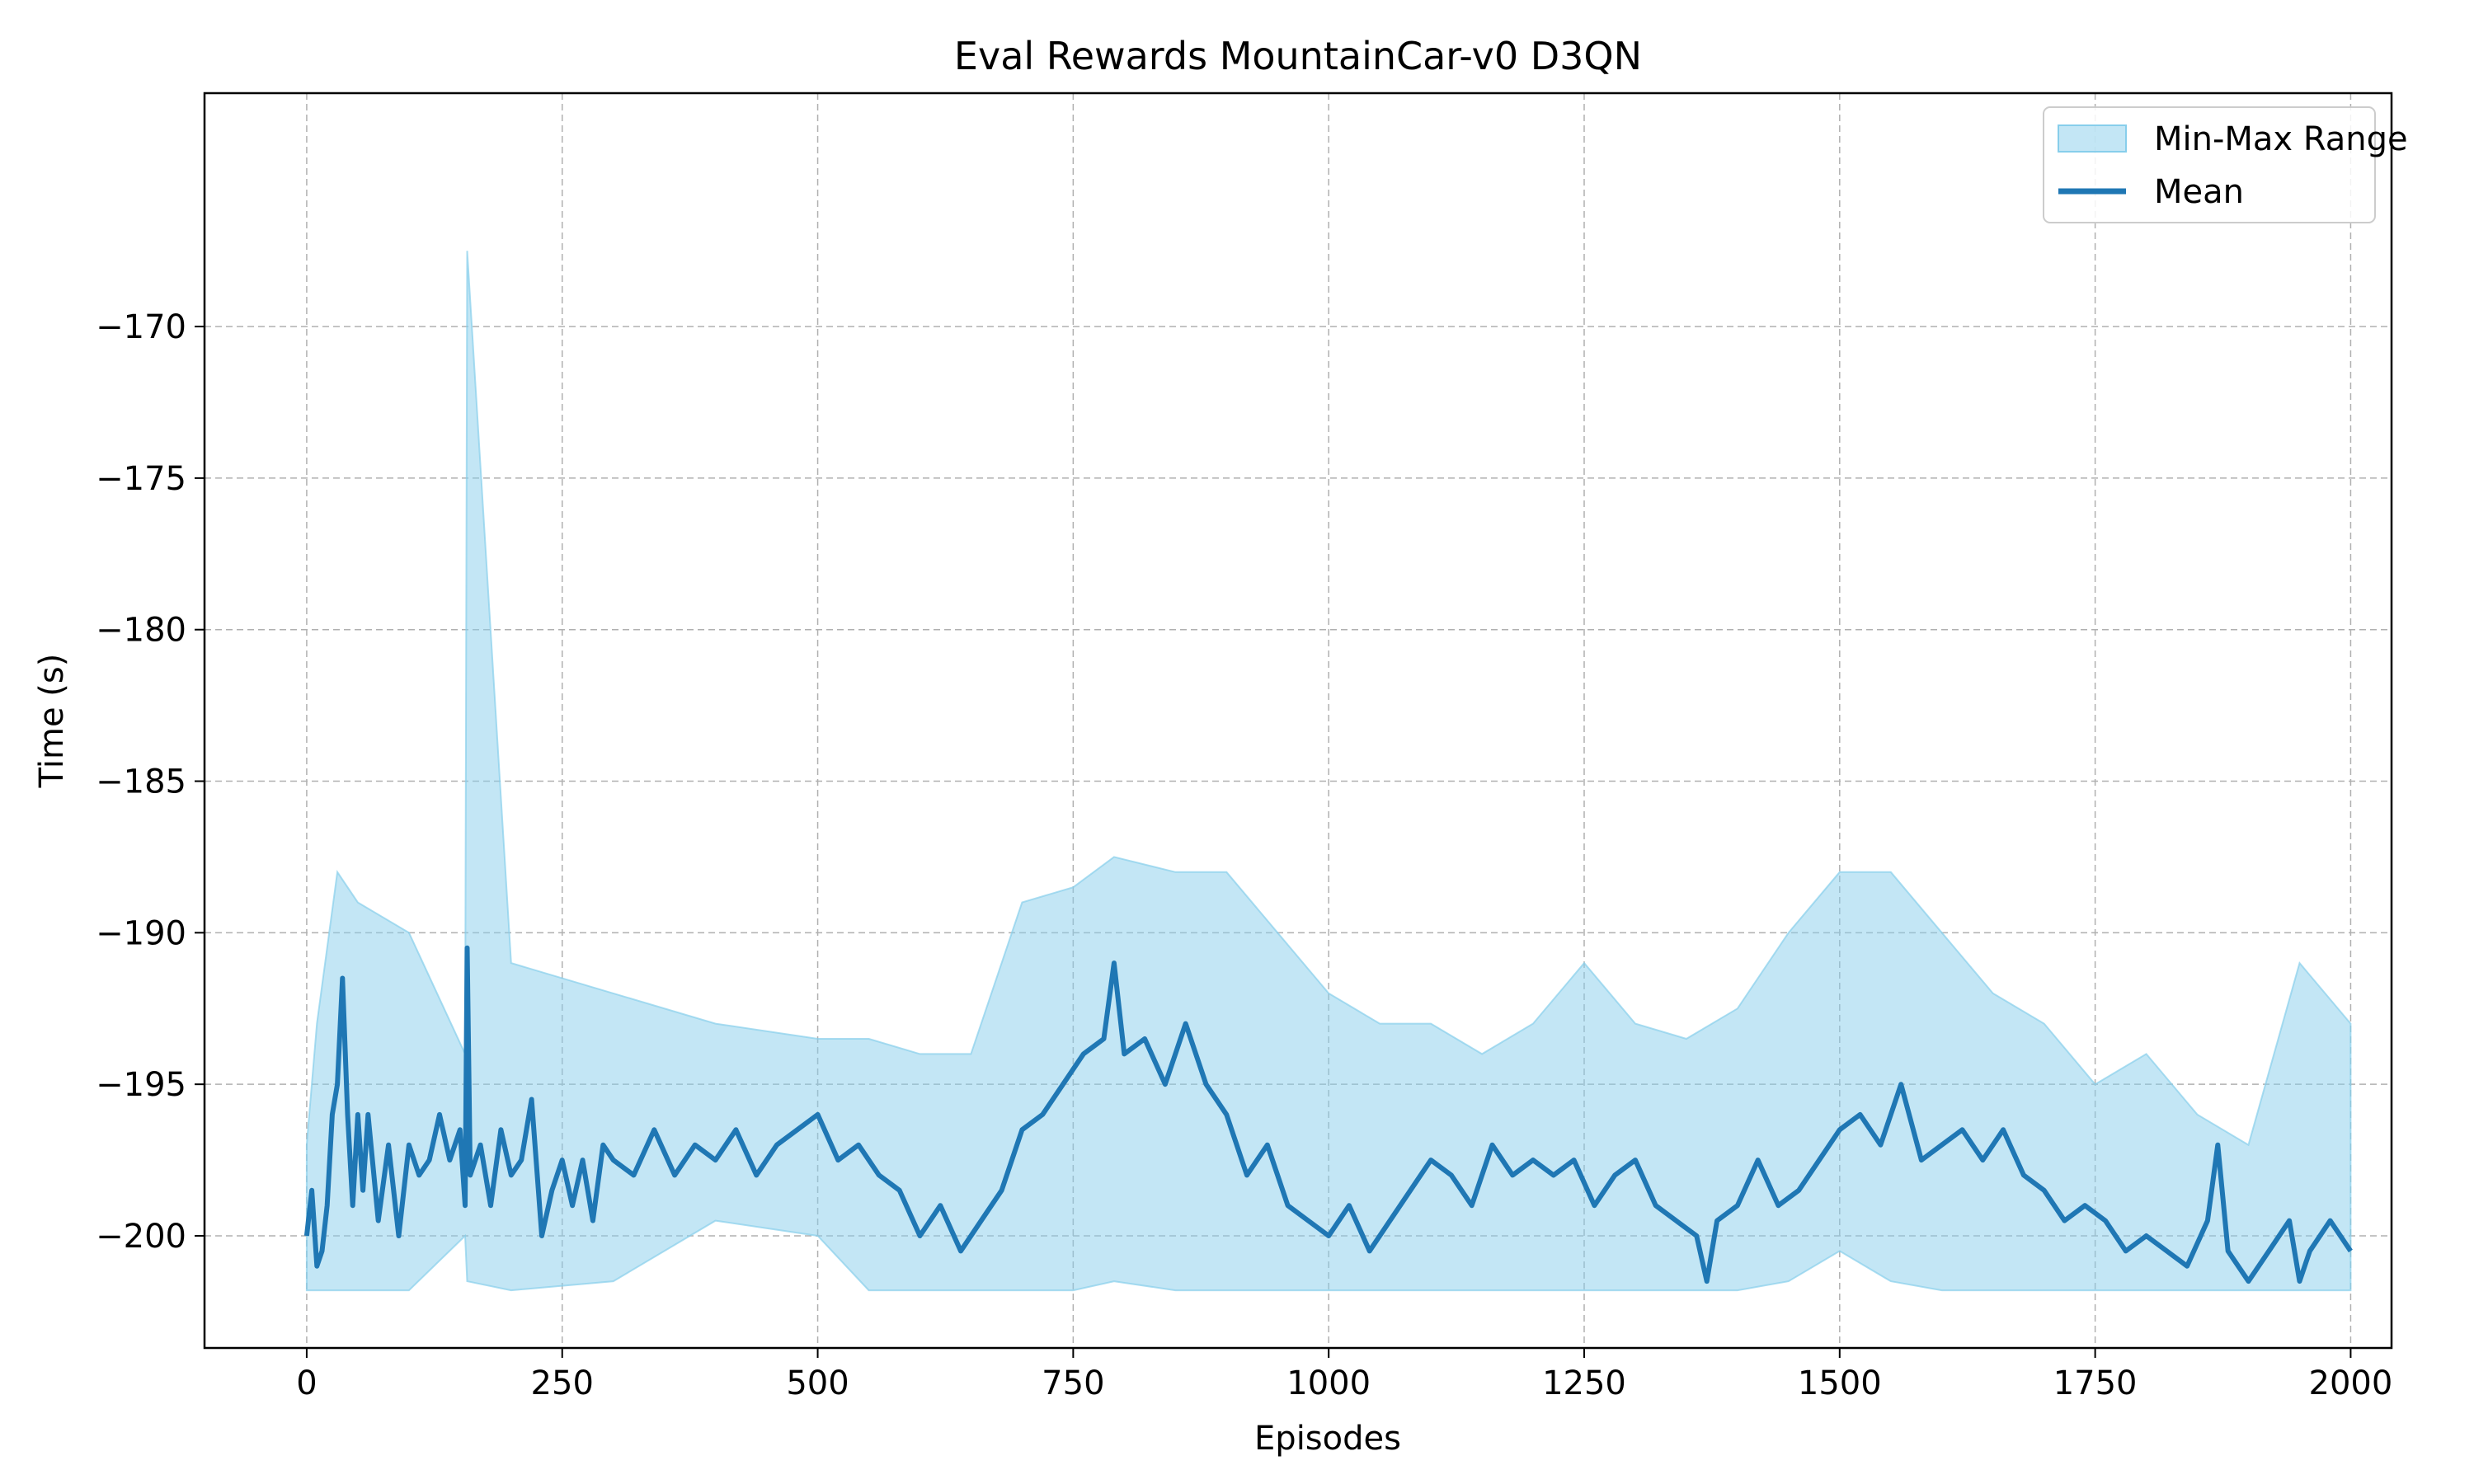 Image resolution: width=2474 pixels, height=1484 pixels. What do you see at coordinates (141, 327) in the screenshot?
I see `y-tick-label: −170` at bounding box center [141, 327].